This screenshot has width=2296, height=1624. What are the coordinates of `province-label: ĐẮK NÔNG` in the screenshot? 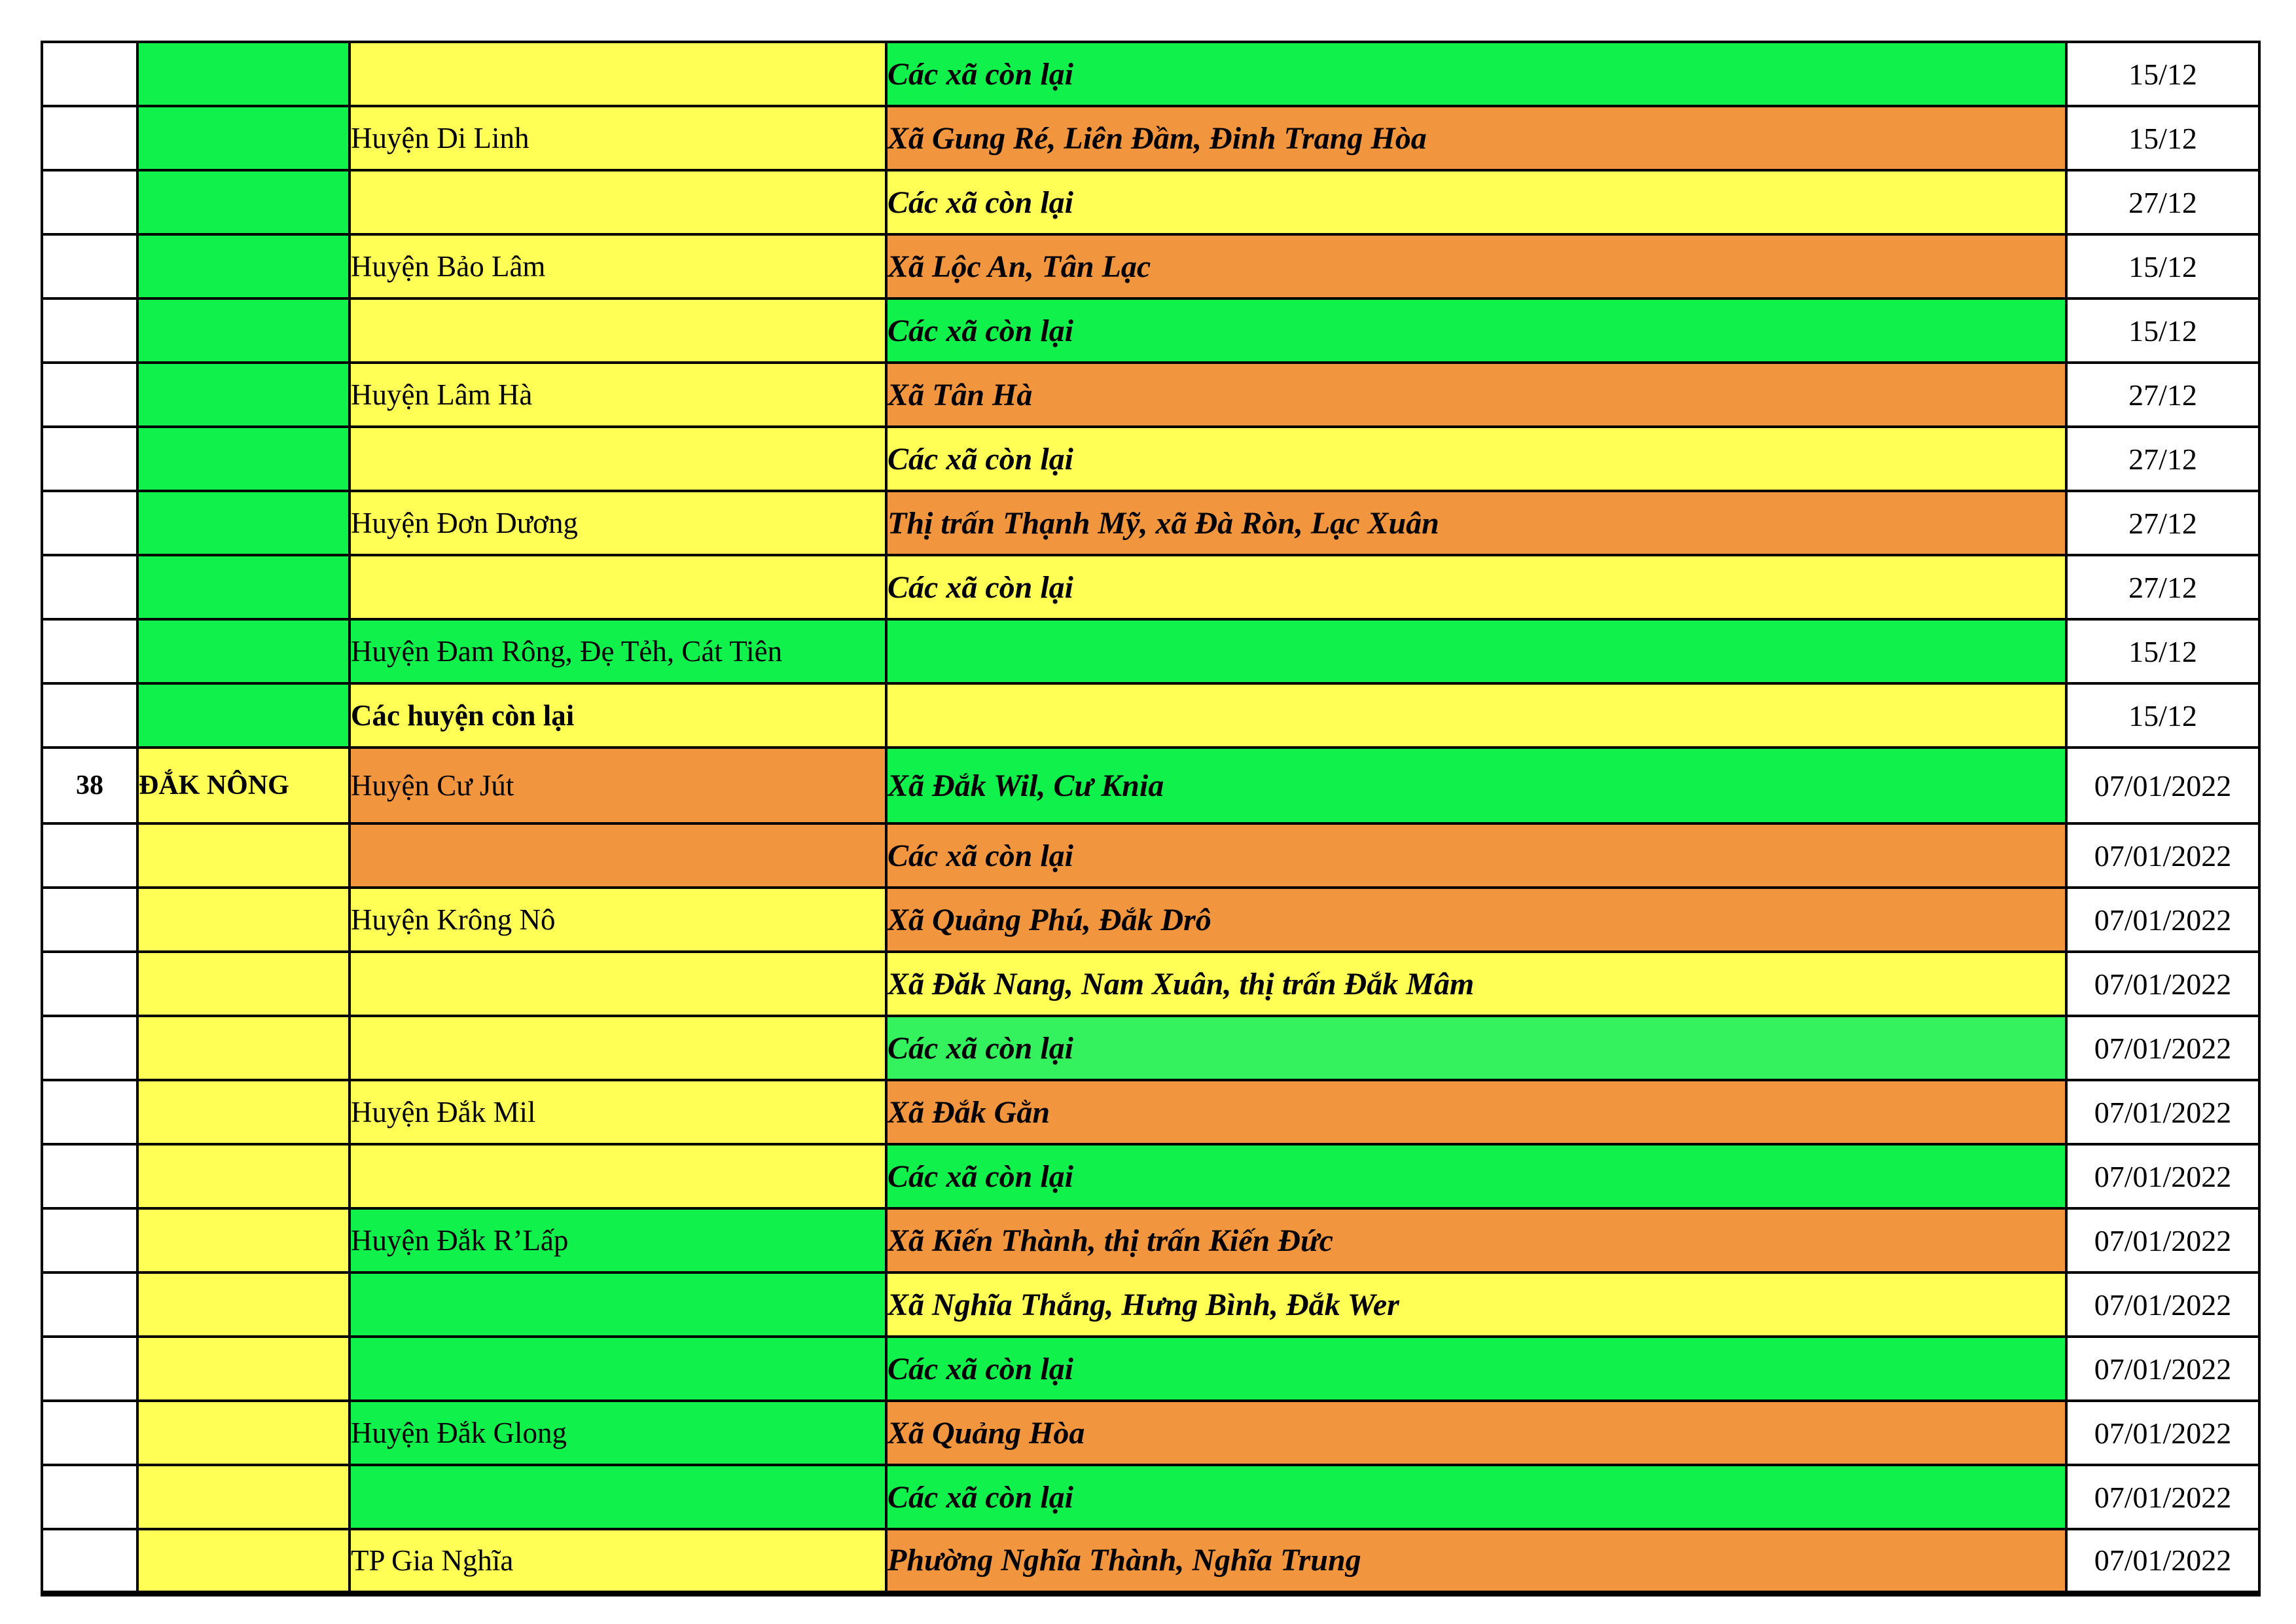 It's located at (214, 786).